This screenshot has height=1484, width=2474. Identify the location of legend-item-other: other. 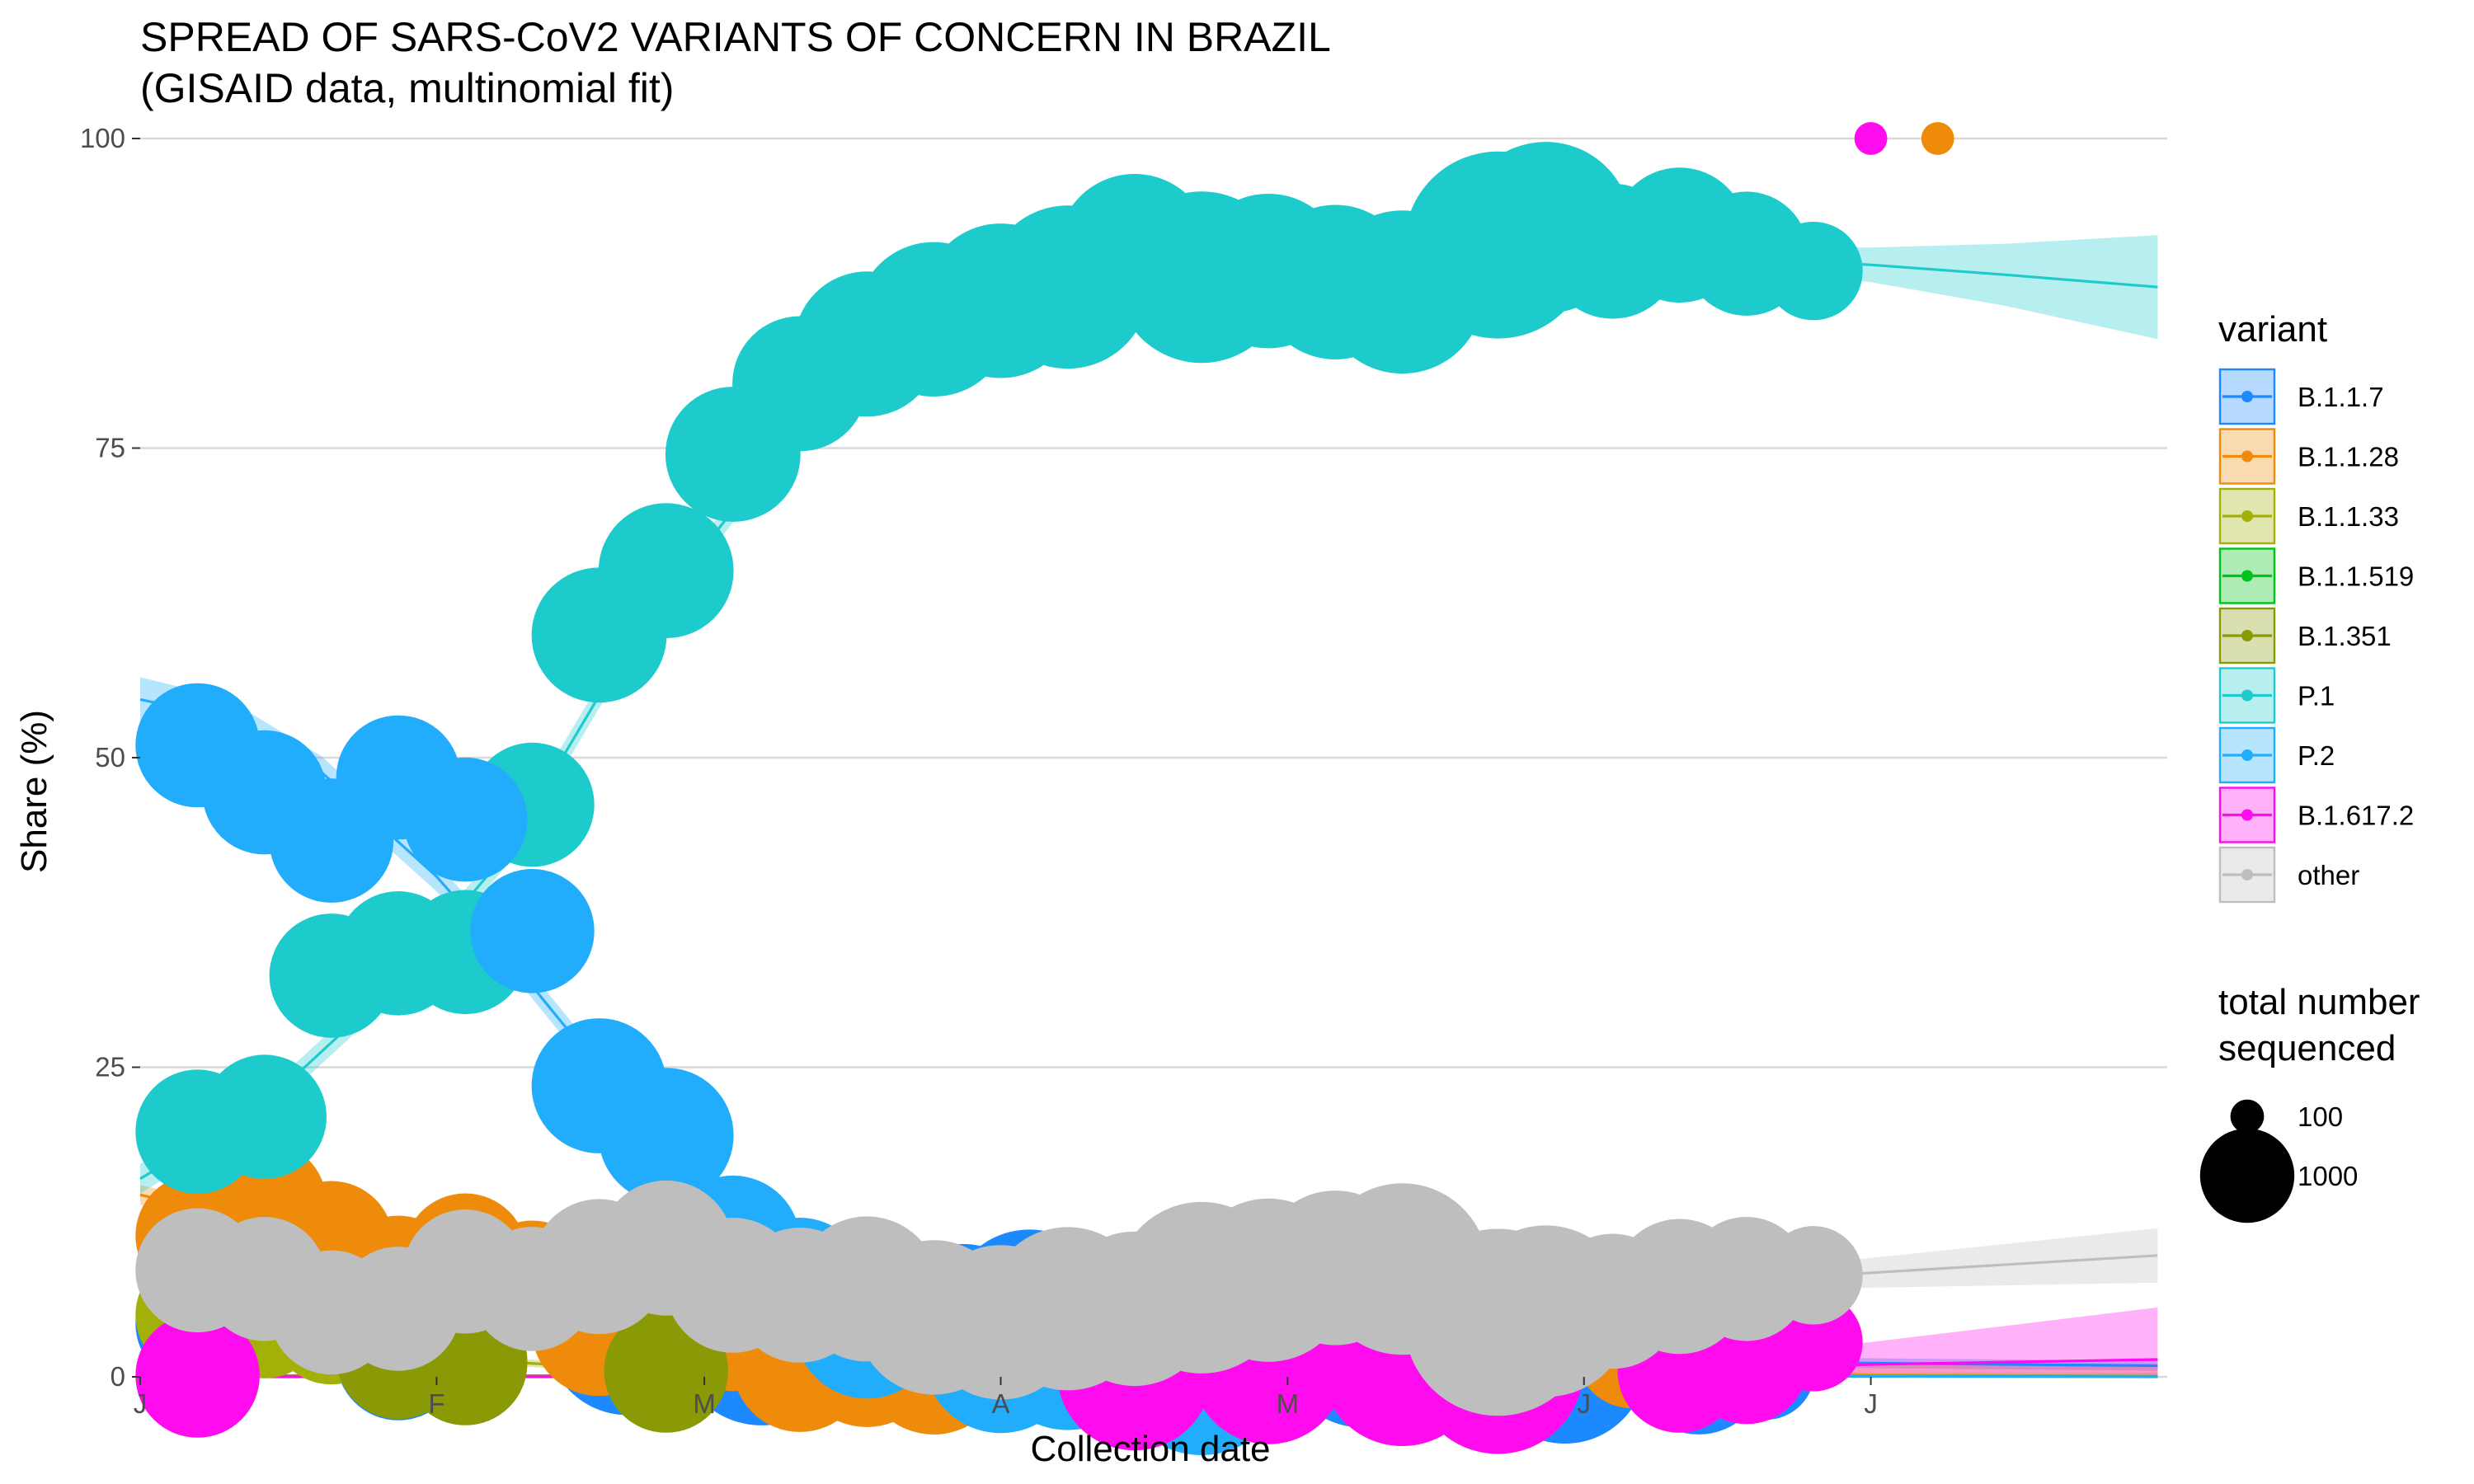
(2288, 875).